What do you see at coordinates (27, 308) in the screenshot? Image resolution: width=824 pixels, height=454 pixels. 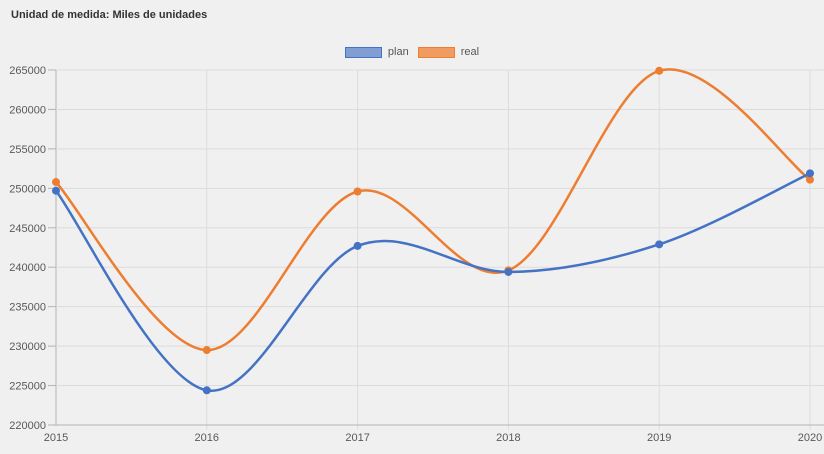 I see `y-tick-label: 235000` at bounding box center [27, 308].